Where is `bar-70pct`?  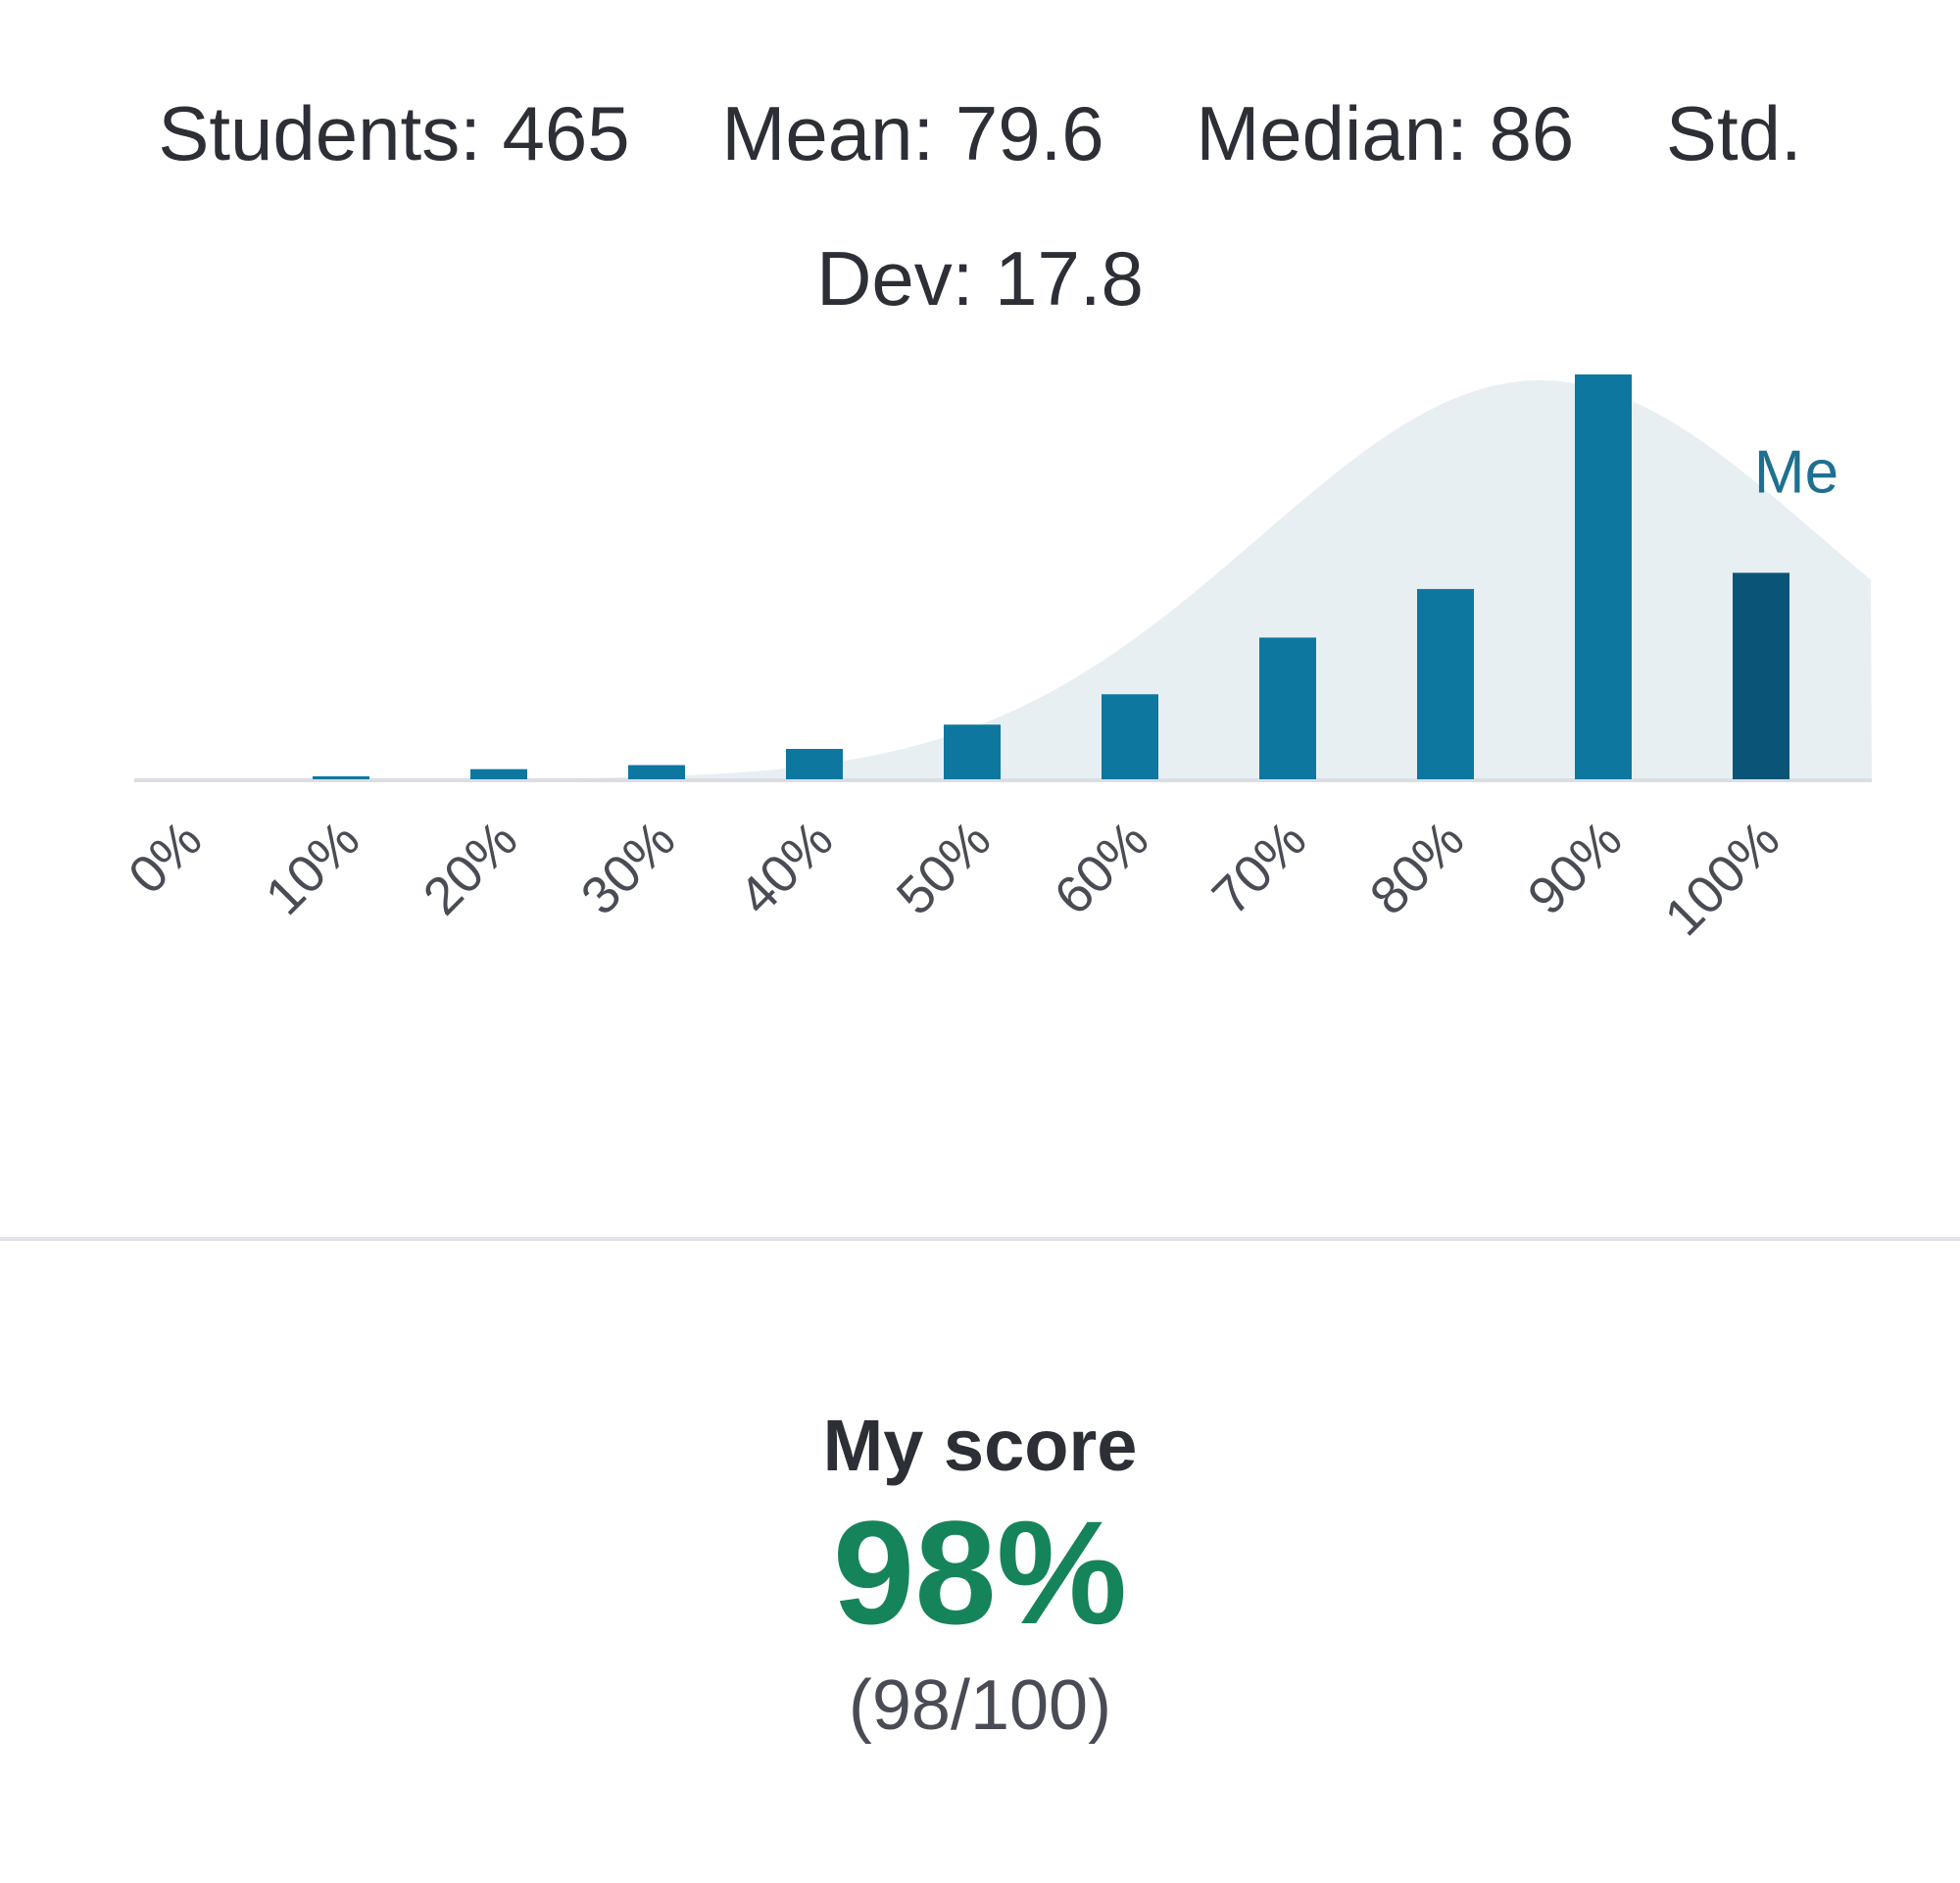 bar-70pct is located at coordinates (1287, 708).